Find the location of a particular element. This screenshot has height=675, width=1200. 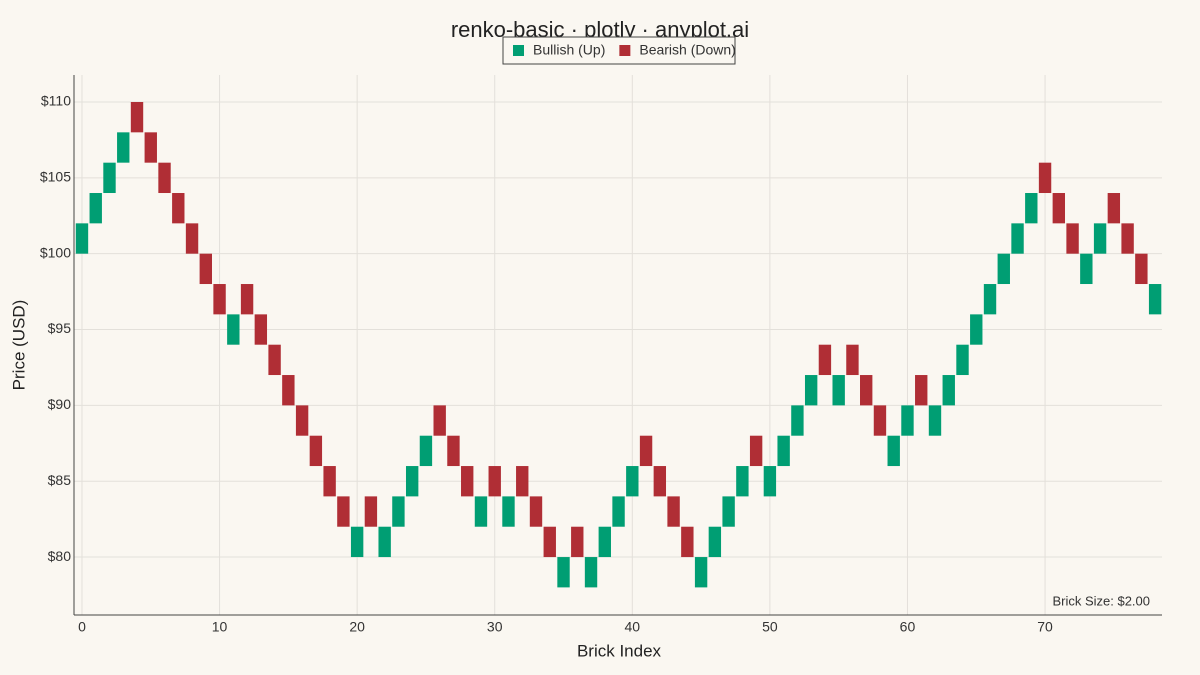

y-tick-label: $90 is located at coordinates (60, 404).